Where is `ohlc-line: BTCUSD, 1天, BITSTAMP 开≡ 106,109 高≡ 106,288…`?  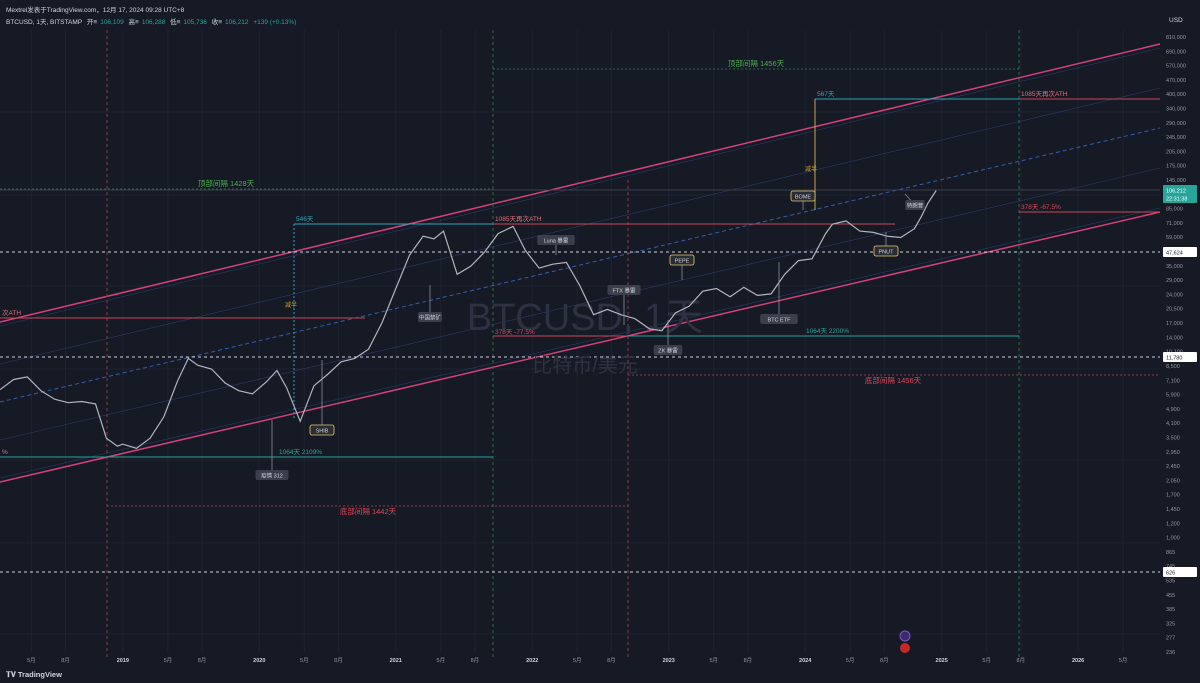 ohlc-line: BTCUSD, 1天, BITSTAMP 开≡ 106,109 高≡ 106,288… is located at coordinates (152, 21).